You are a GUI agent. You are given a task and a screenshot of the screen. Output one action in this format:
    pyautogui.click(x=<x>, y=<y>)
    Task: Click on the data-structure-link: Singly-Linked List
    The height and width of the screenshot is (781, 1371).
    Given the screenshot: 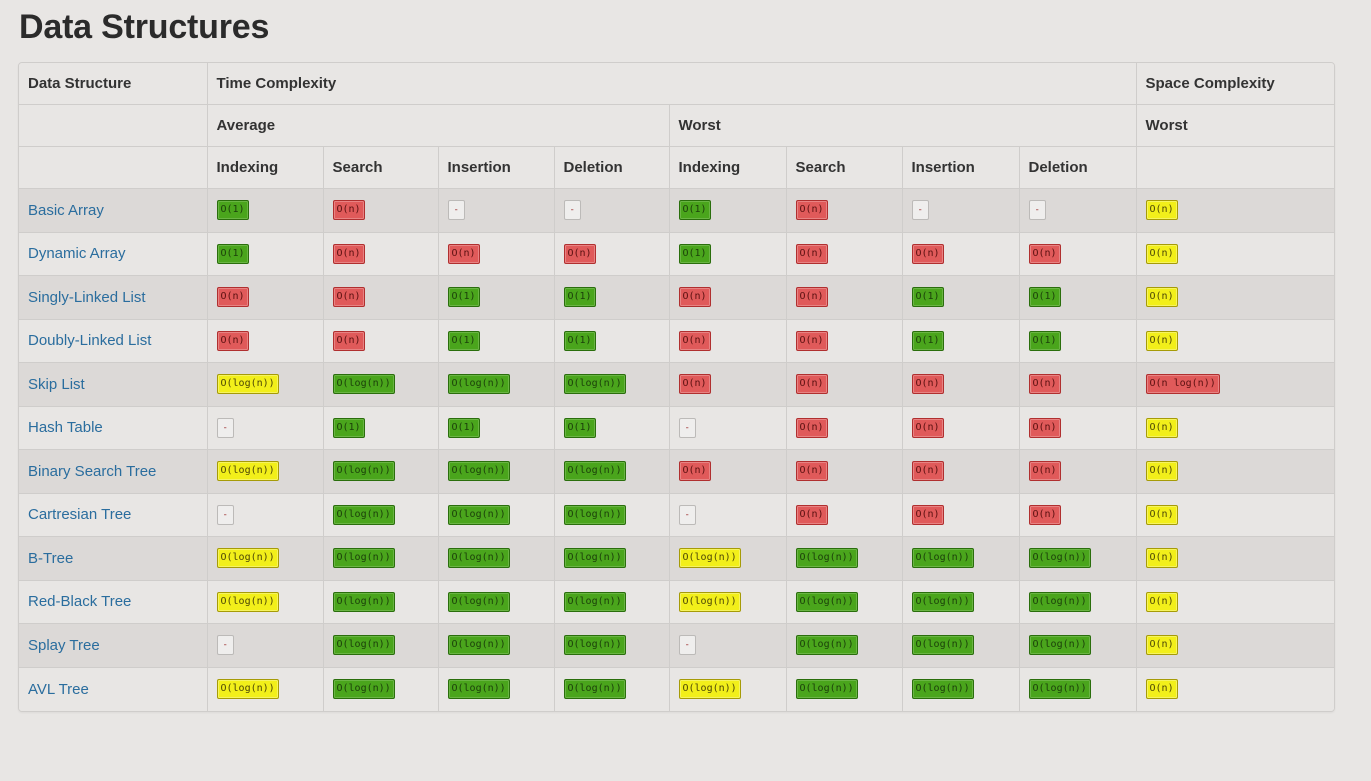 What is the action you would take?
    pyautogui.click(x=87, y=297)
    